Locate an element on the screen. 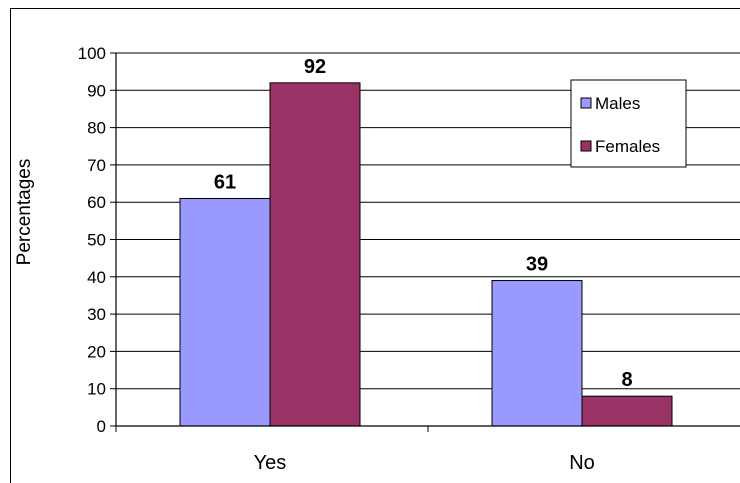  x-categories: Yes No is located at coordinates (355, 450).